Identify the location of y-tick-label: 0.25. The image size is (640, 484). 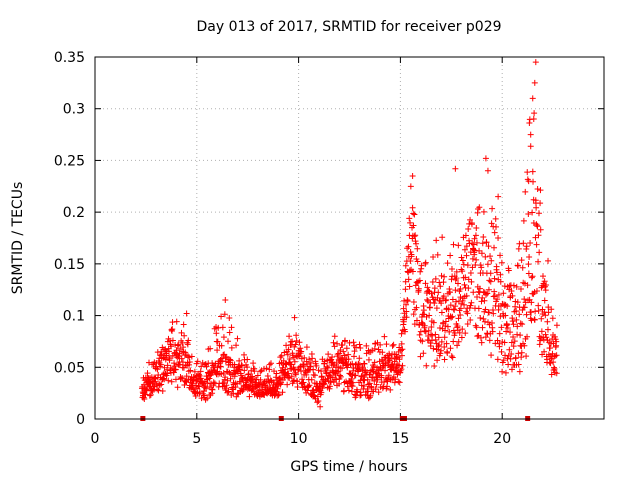
(69, 161).